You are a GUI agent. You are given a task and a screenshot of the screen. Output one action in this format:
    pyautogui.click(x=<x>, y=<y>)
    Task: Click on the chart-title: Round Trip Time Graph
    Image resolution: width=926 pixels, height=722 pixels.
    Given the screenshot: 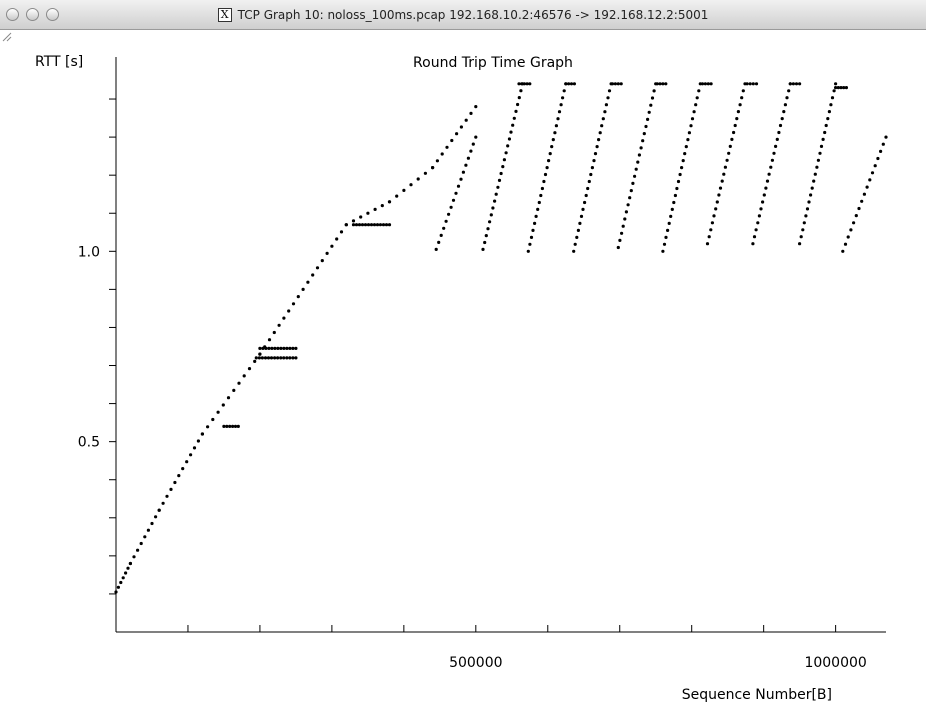 What is the action you would take?
    pyautogui.click(x=493, y=63)
    